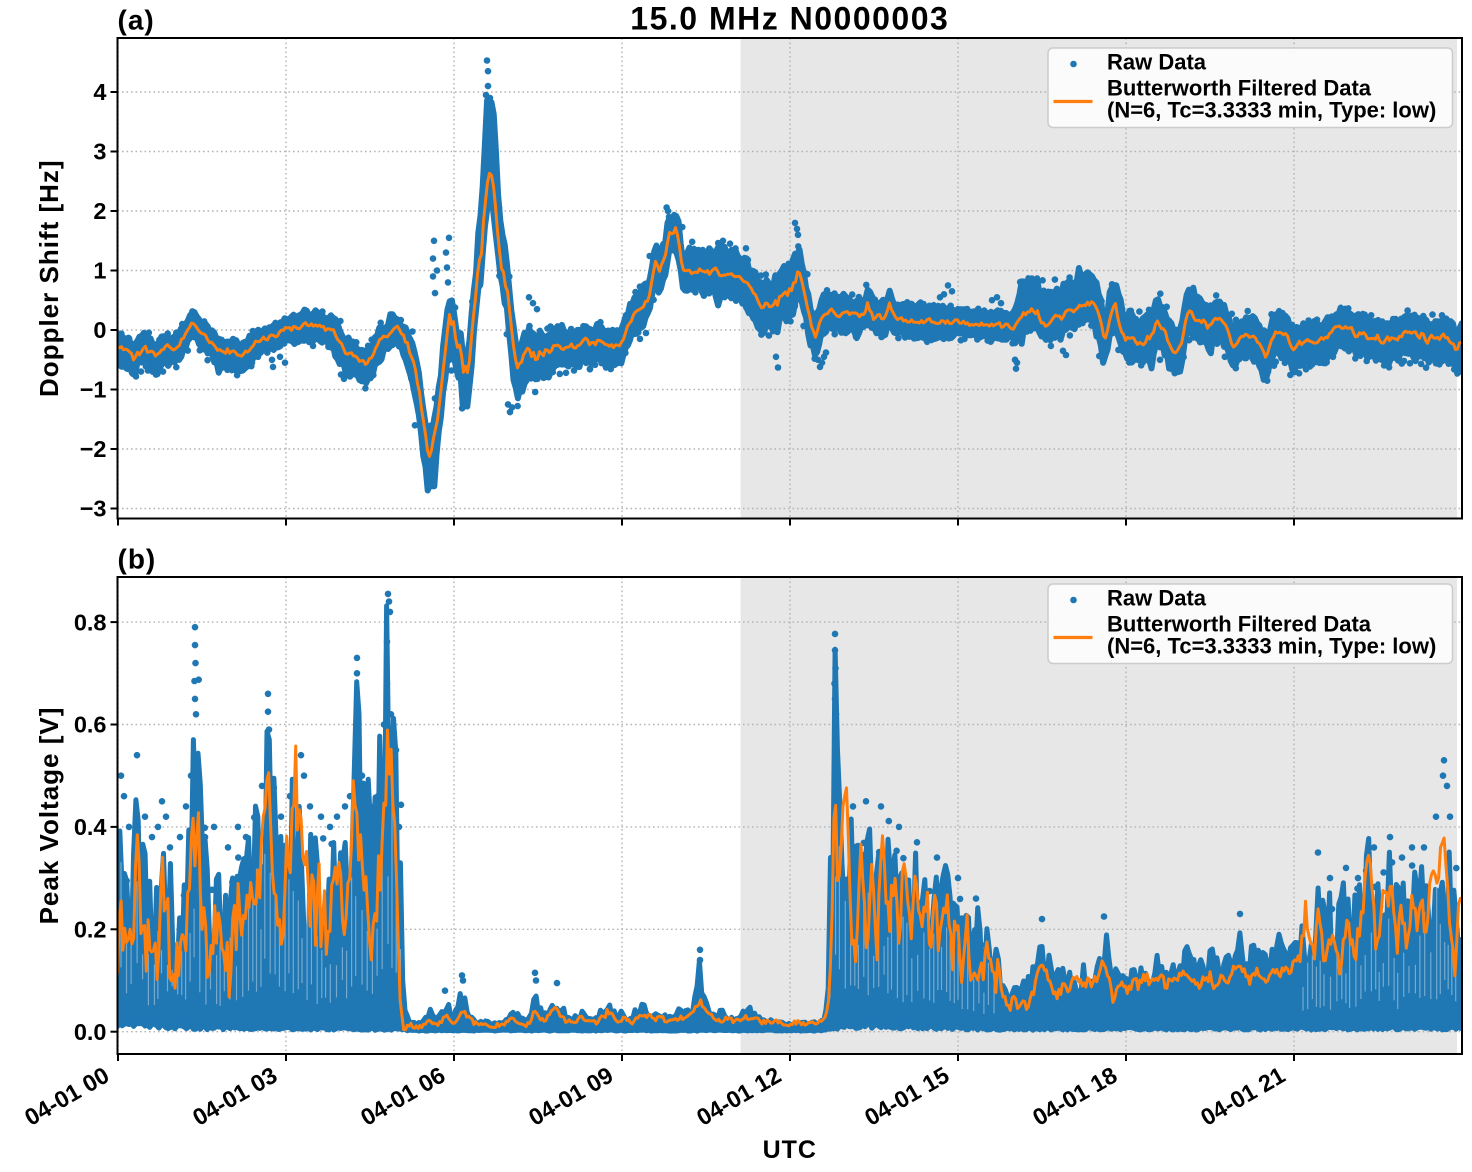  Describe the element at coordinates (90, 725) in the screenshot. I see `svg-text: 0.6` at that location.